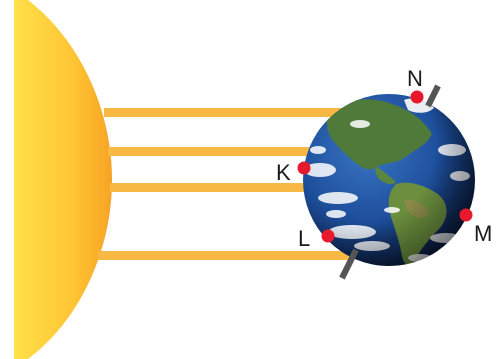  I want to click on point-m-marker, so click(466, 215).